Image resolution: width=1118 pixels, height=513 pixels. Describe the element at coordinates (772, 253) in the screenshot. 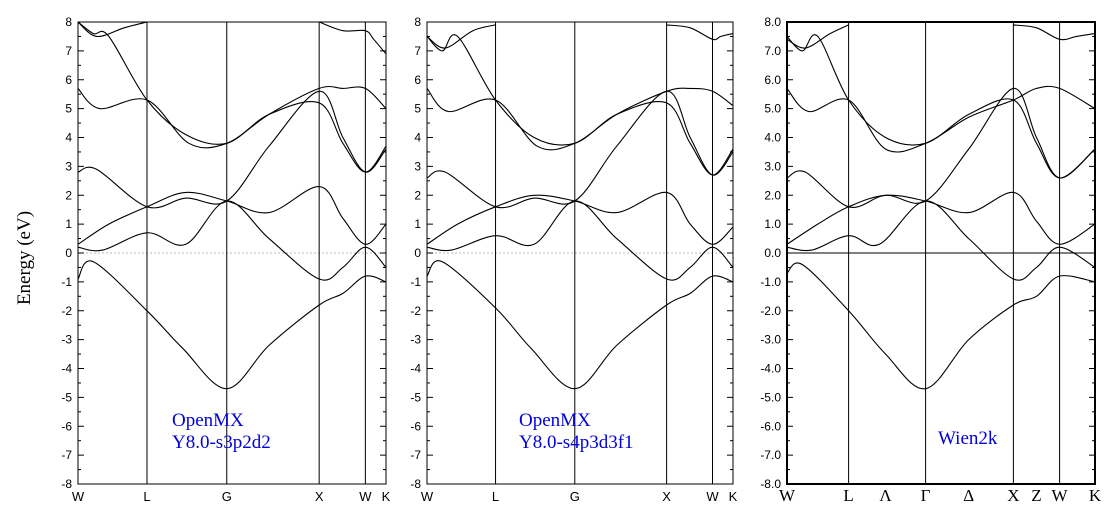

I see `y-tick-label: 0.0` at that location.